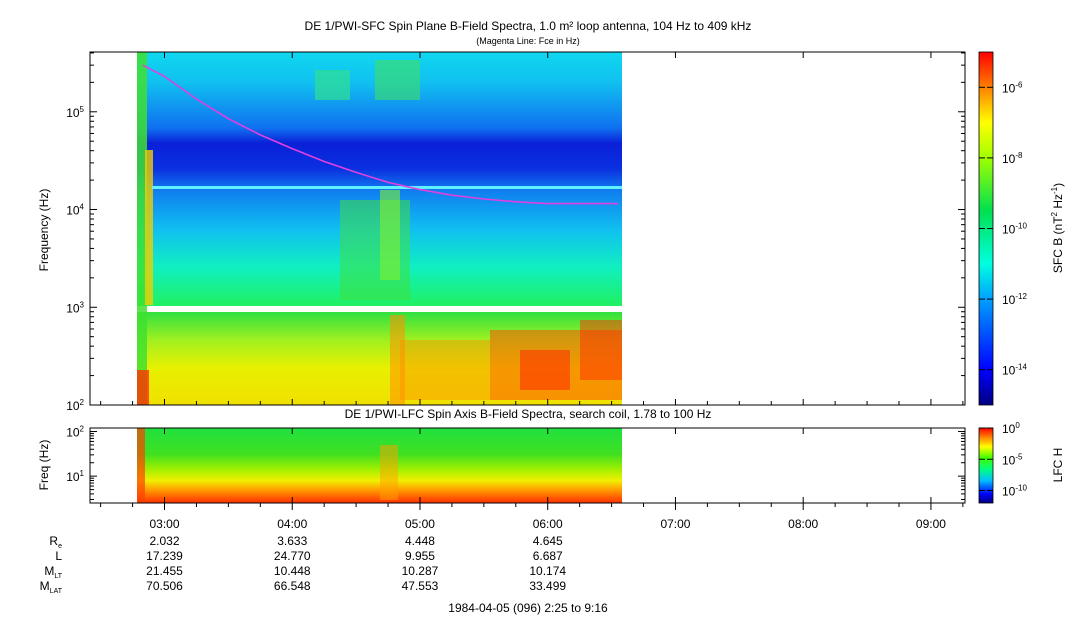  Describe the element at coordinates (82, 473) in the screenshot. I see `tick-exponent: 1` at that location.